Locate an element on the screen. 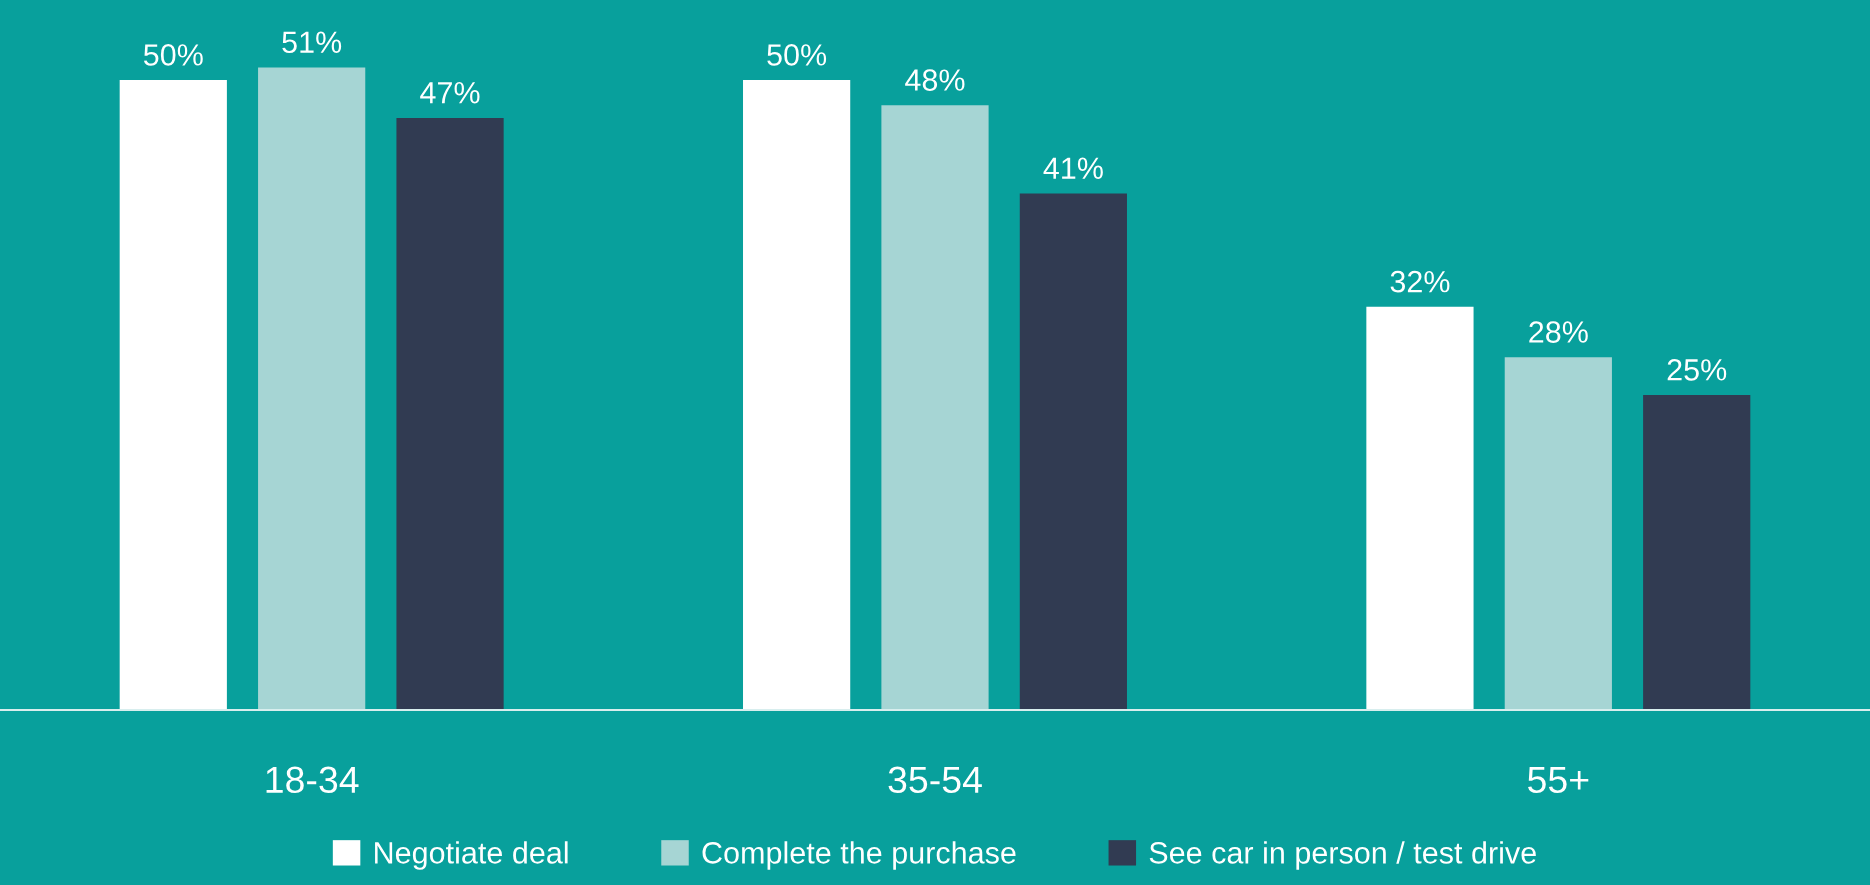 This screenshot has width=1870, height=885. data-label: 51% is located at coordinates (312, 42).